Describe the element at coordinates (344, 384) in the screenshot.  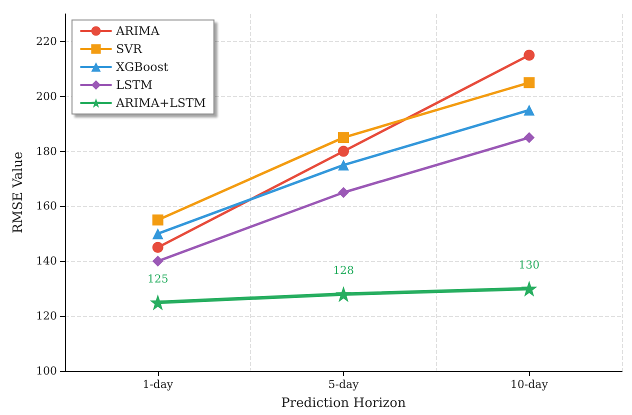
I see `x-tick-label: 5-day` at that location.